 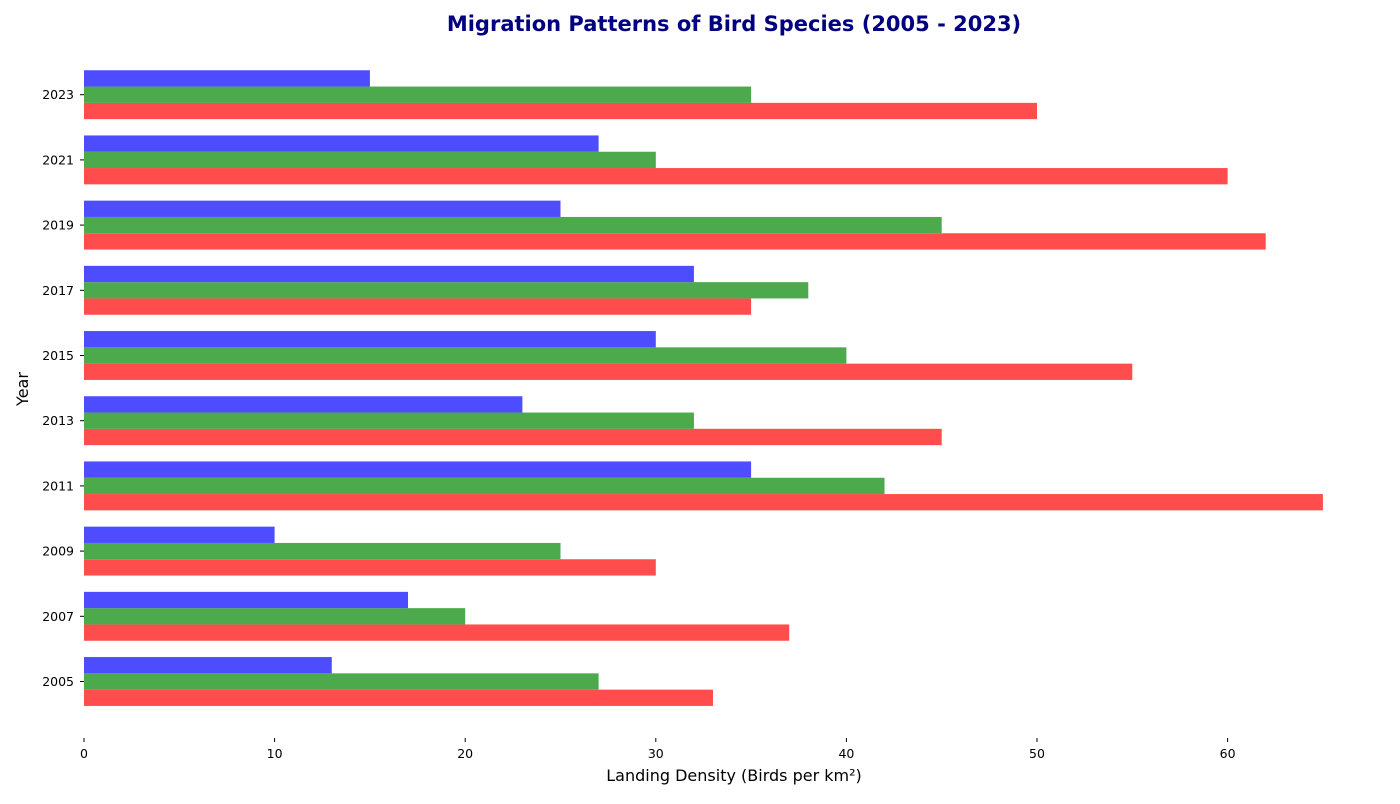 I want to click on y-tick-label: 2023, so click(x=58, y=94).